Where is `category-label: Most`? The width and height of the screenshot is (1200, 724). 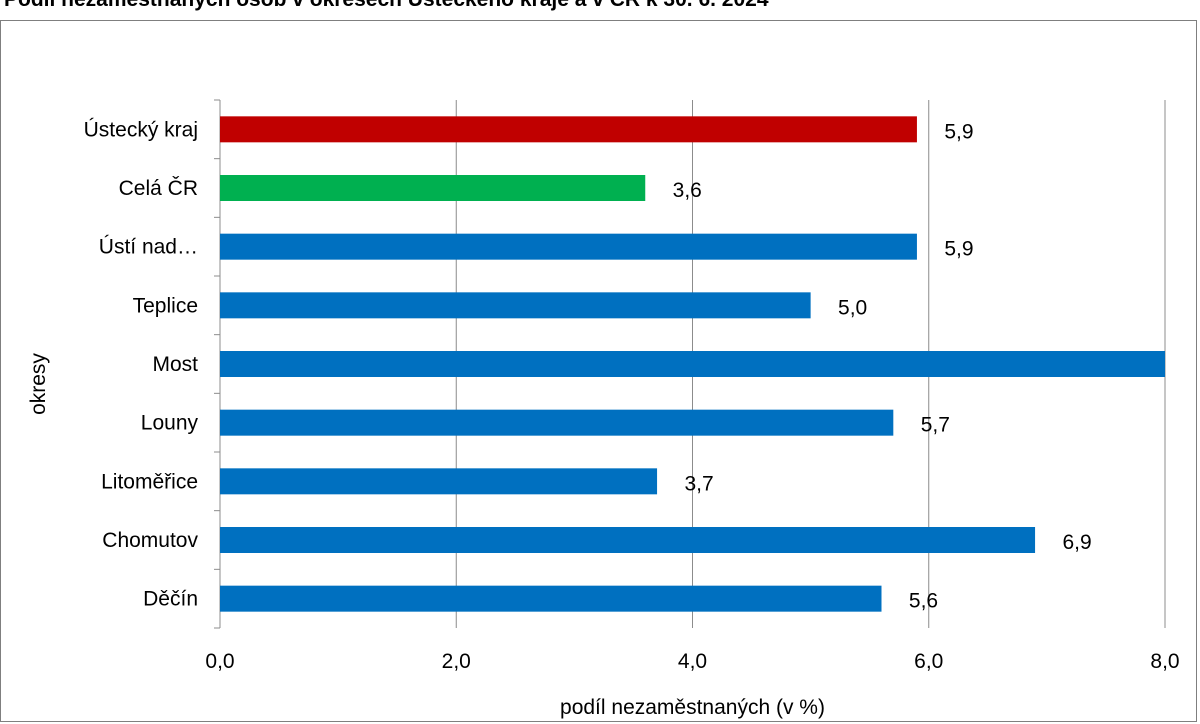
category-label: Most is located at coordinates (175, 364).